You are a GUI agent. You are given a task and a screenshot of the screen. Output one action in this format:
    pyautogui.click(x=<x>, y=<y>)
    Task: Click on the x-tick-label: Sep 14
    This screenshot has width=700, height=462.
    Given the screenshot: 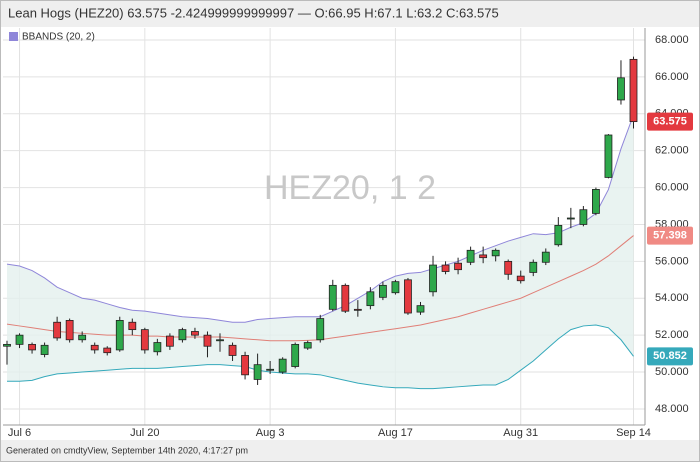 What is the action you would take?
    pyautogui.click(x=633, y=433)
    